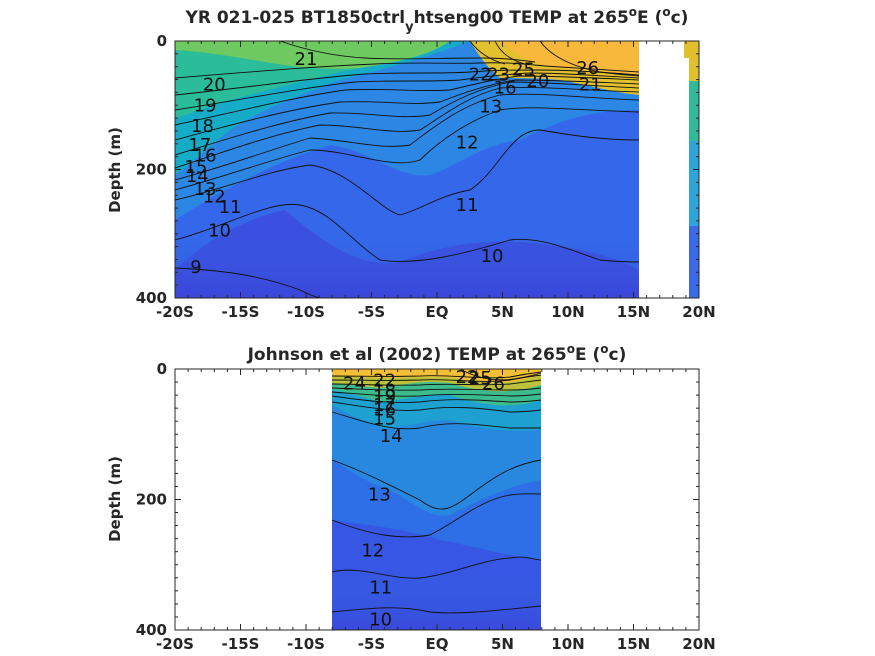  What do you see at coordinates (372, 550) in the screenshot?
I see `bottom-contour-label: 12` at bounding box center [372, 550].